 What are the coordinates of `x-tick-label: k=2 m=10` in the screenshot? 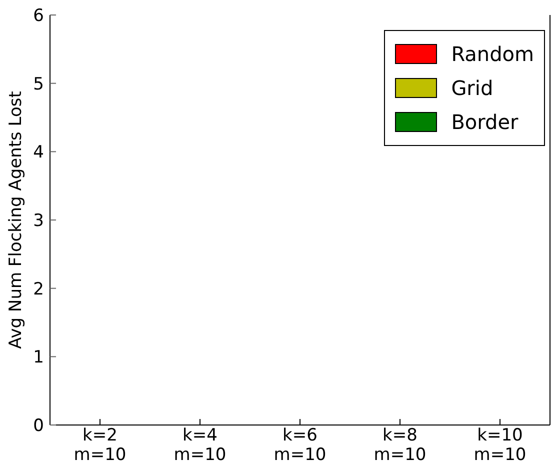 It's located at (100, 445).